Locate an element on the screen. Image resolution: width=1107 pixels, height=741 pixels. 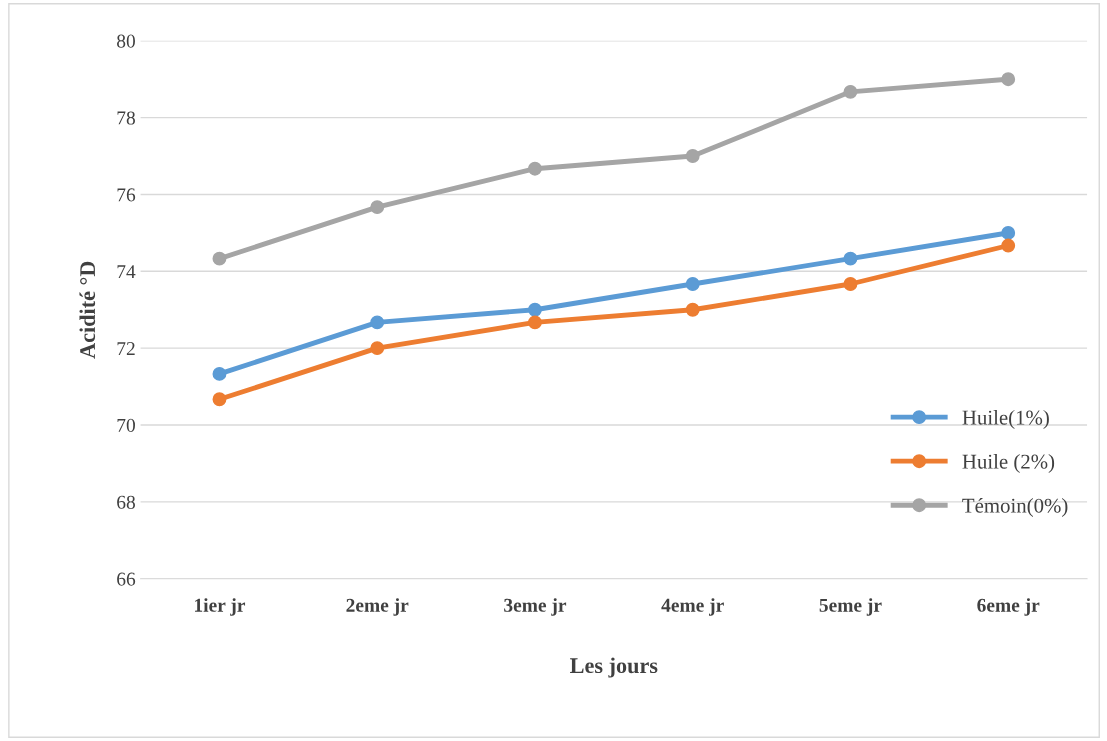
y-tick-label: 80 is located at coordinates (126, 41).